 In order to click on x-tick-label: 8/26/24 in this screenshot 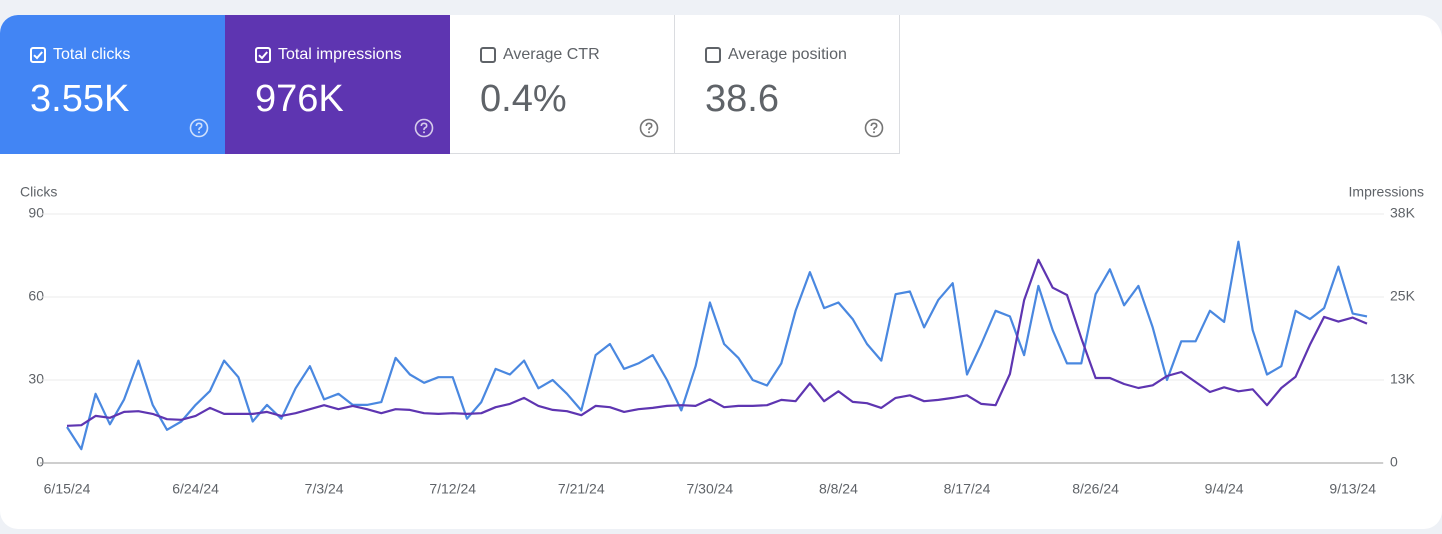, I will do `click(1095, 489)`.